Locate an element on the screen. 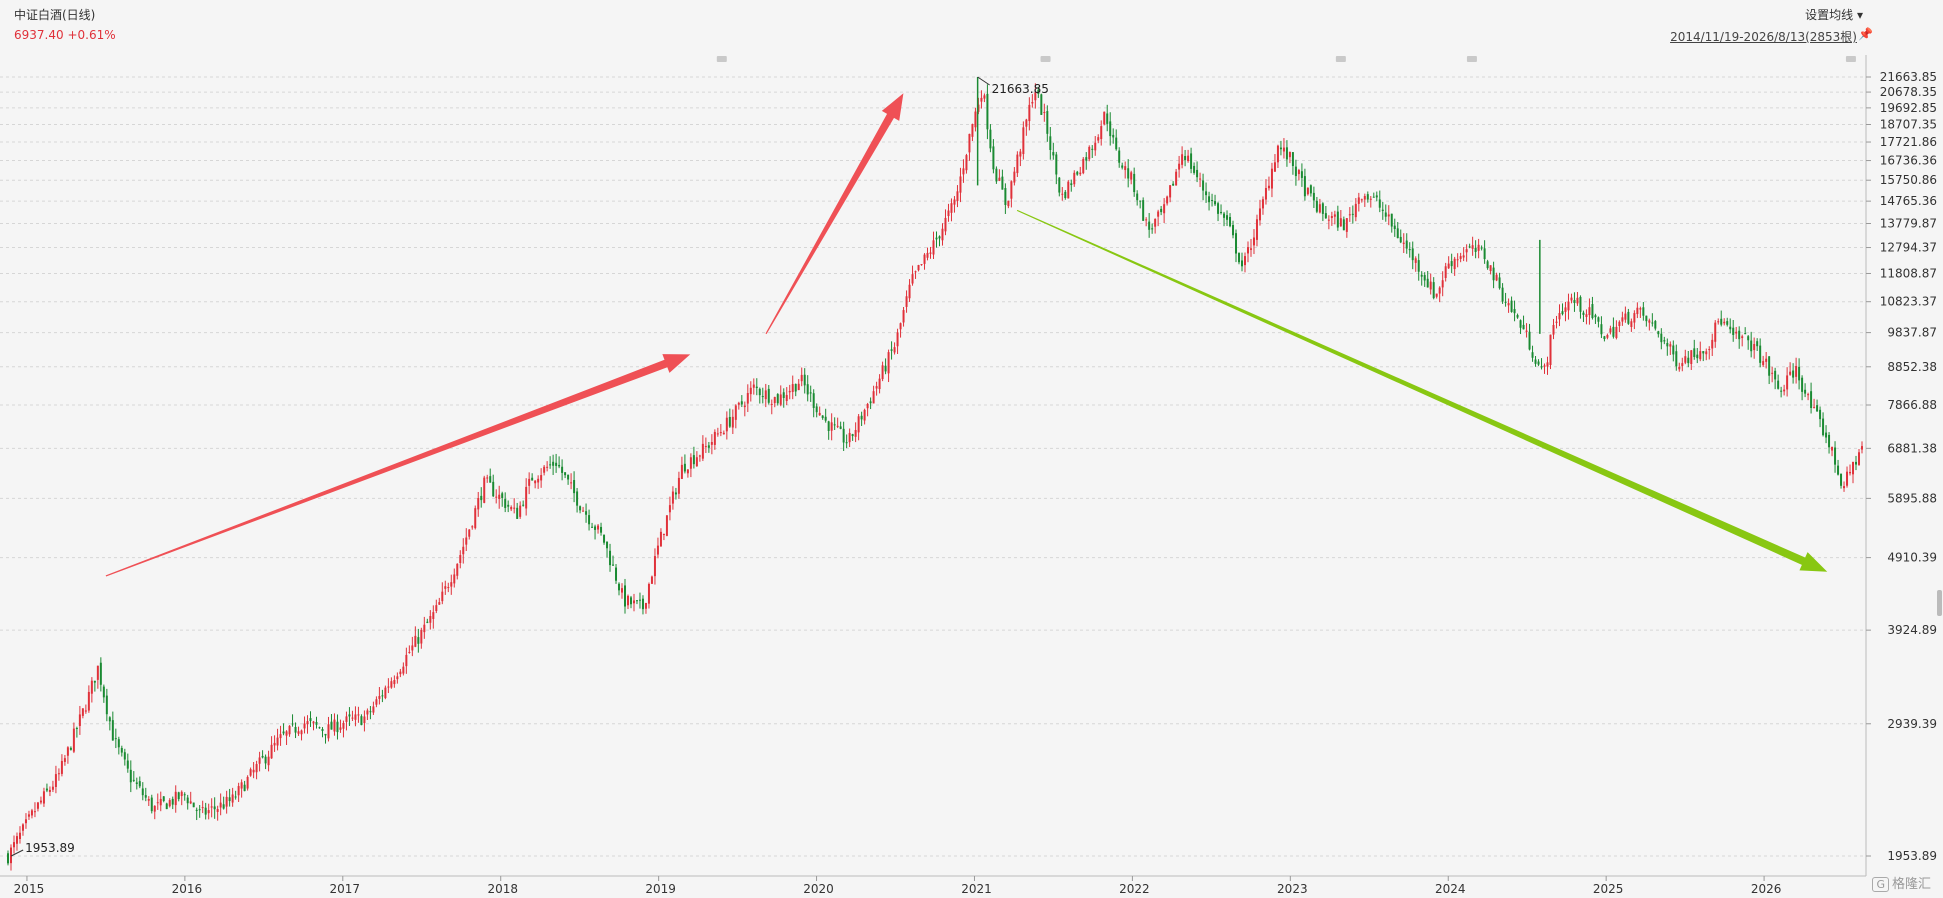  date-range-link: 2014/11/19-2026/8/13(2853根) is located at coordinates (1763, 37).